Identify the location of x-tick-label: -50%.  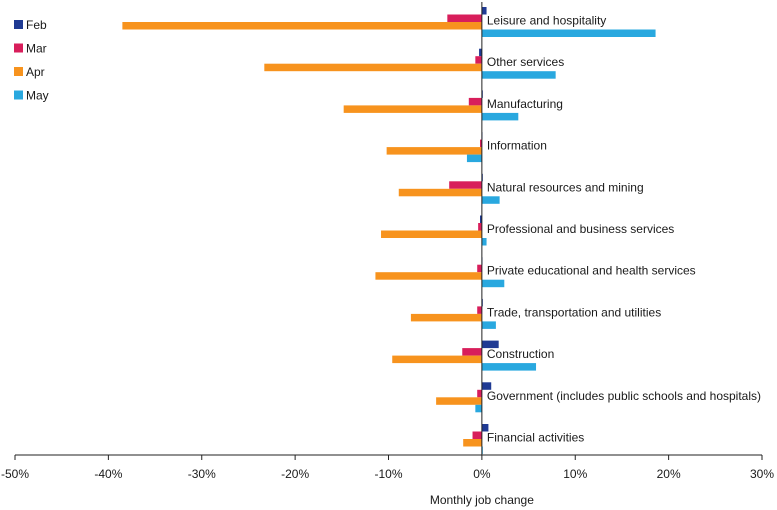
(15, 474).